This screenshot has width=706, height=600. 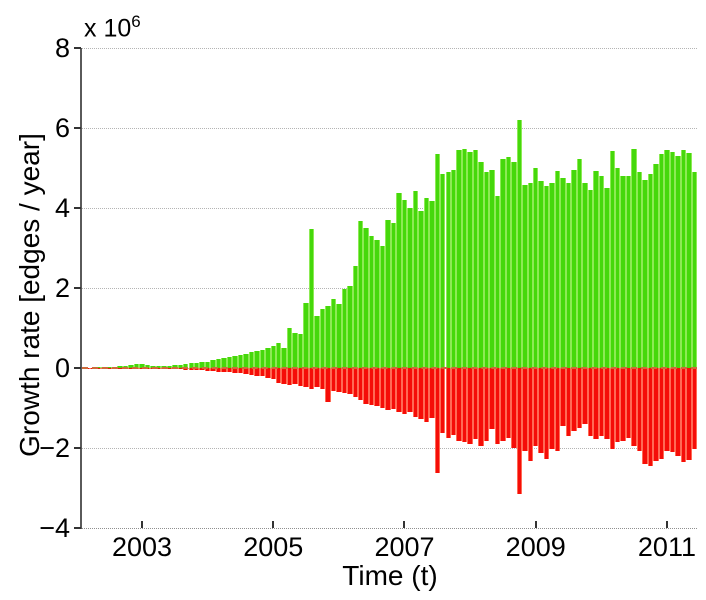 What do you see at coordinates (62, 368) in the screenshot?
I see `y-tick-label: 0` at bounding box center [62, 368].